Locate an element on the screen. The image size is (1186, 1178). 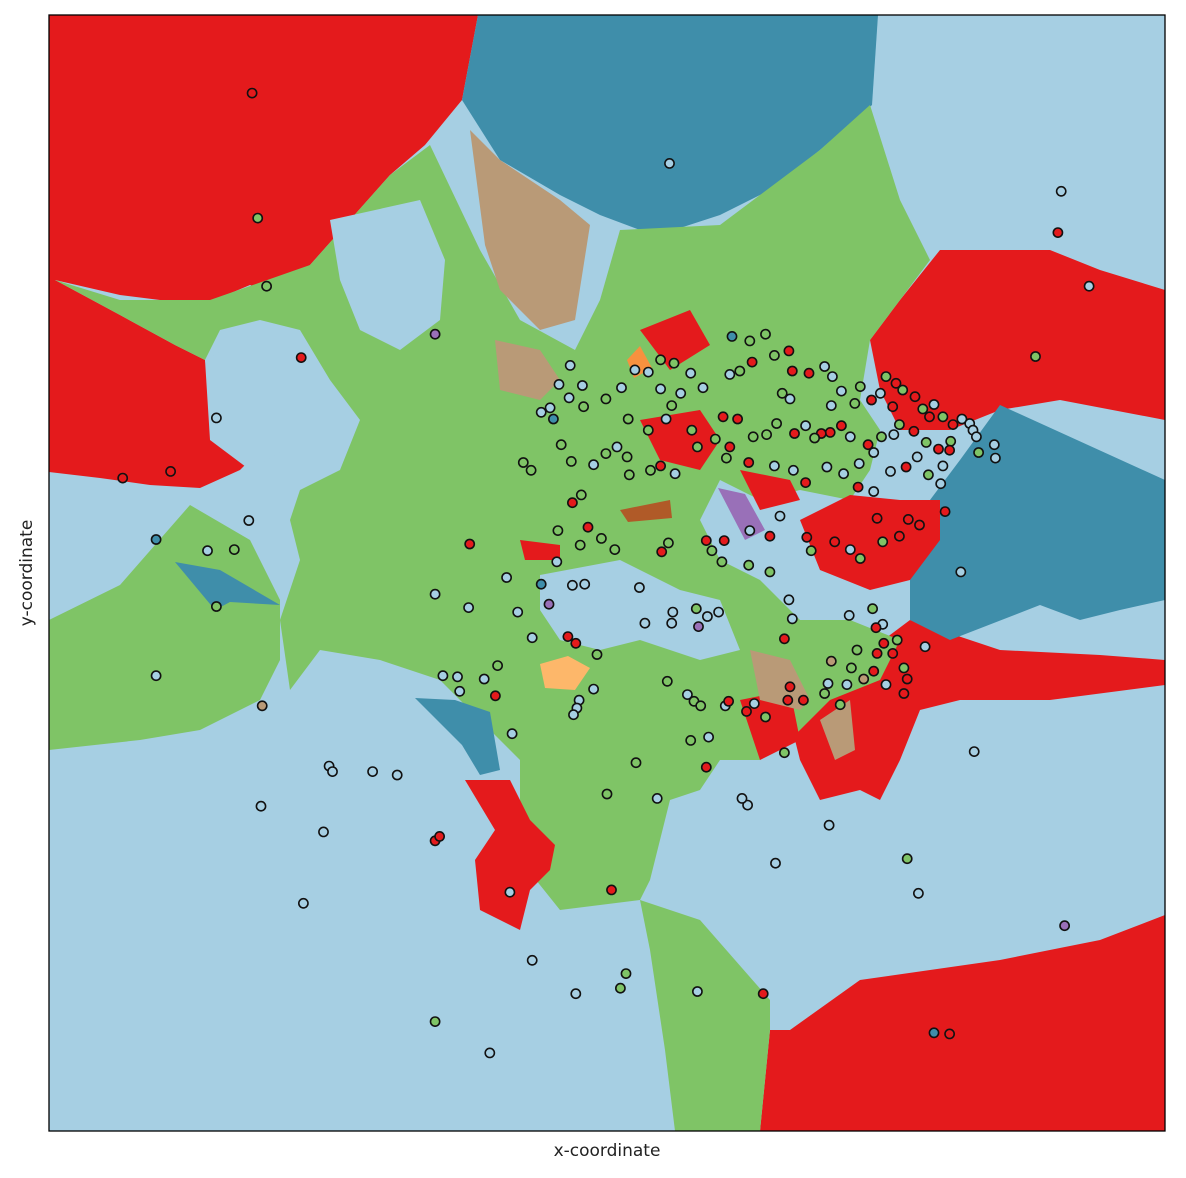
x-axis-label: x-coordinate is located at coordinates (607, 1151).